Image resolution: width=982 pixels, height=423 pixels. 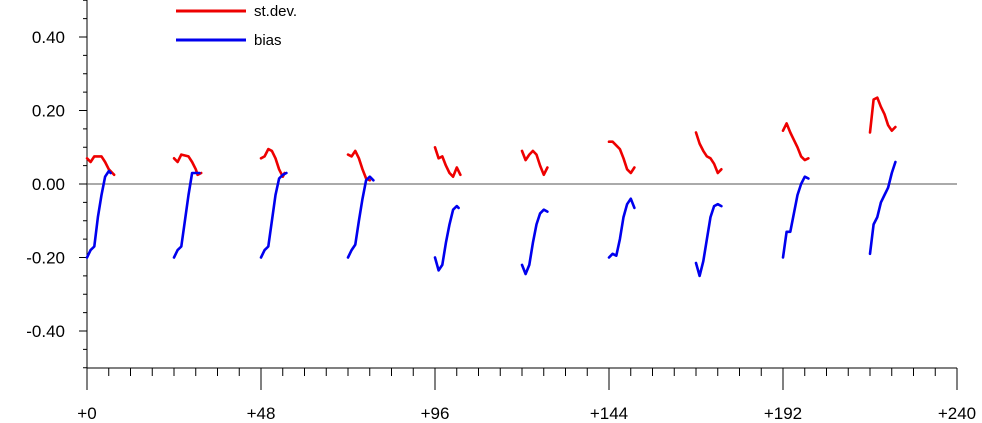 What do you see at coordinates (268, 40) in the screenshot?
I see `legend-label-bias: bias` at bounding box center [268, 40].